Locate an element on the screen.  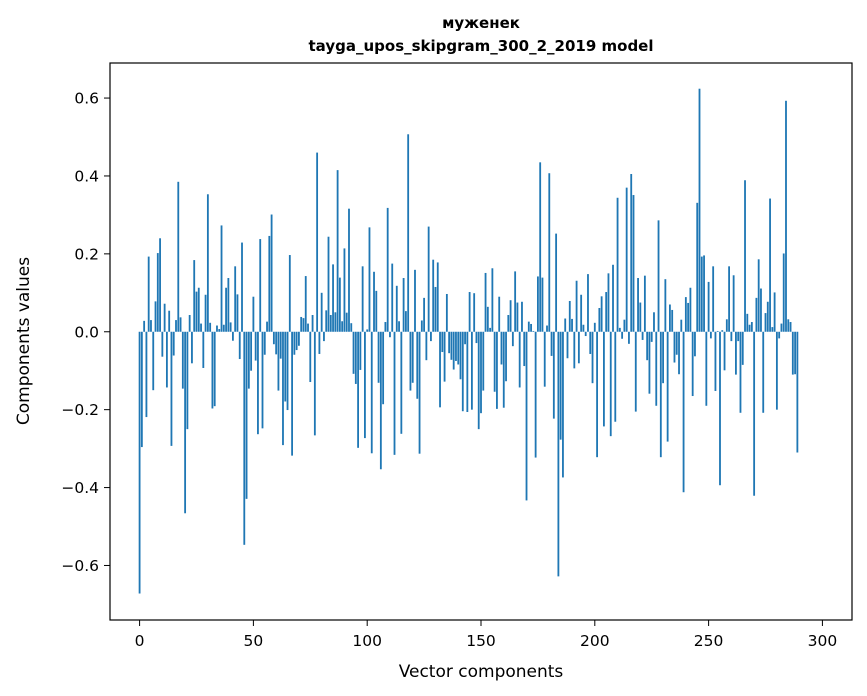
x-tick-label: 150 is located at coordinates (481, 641).